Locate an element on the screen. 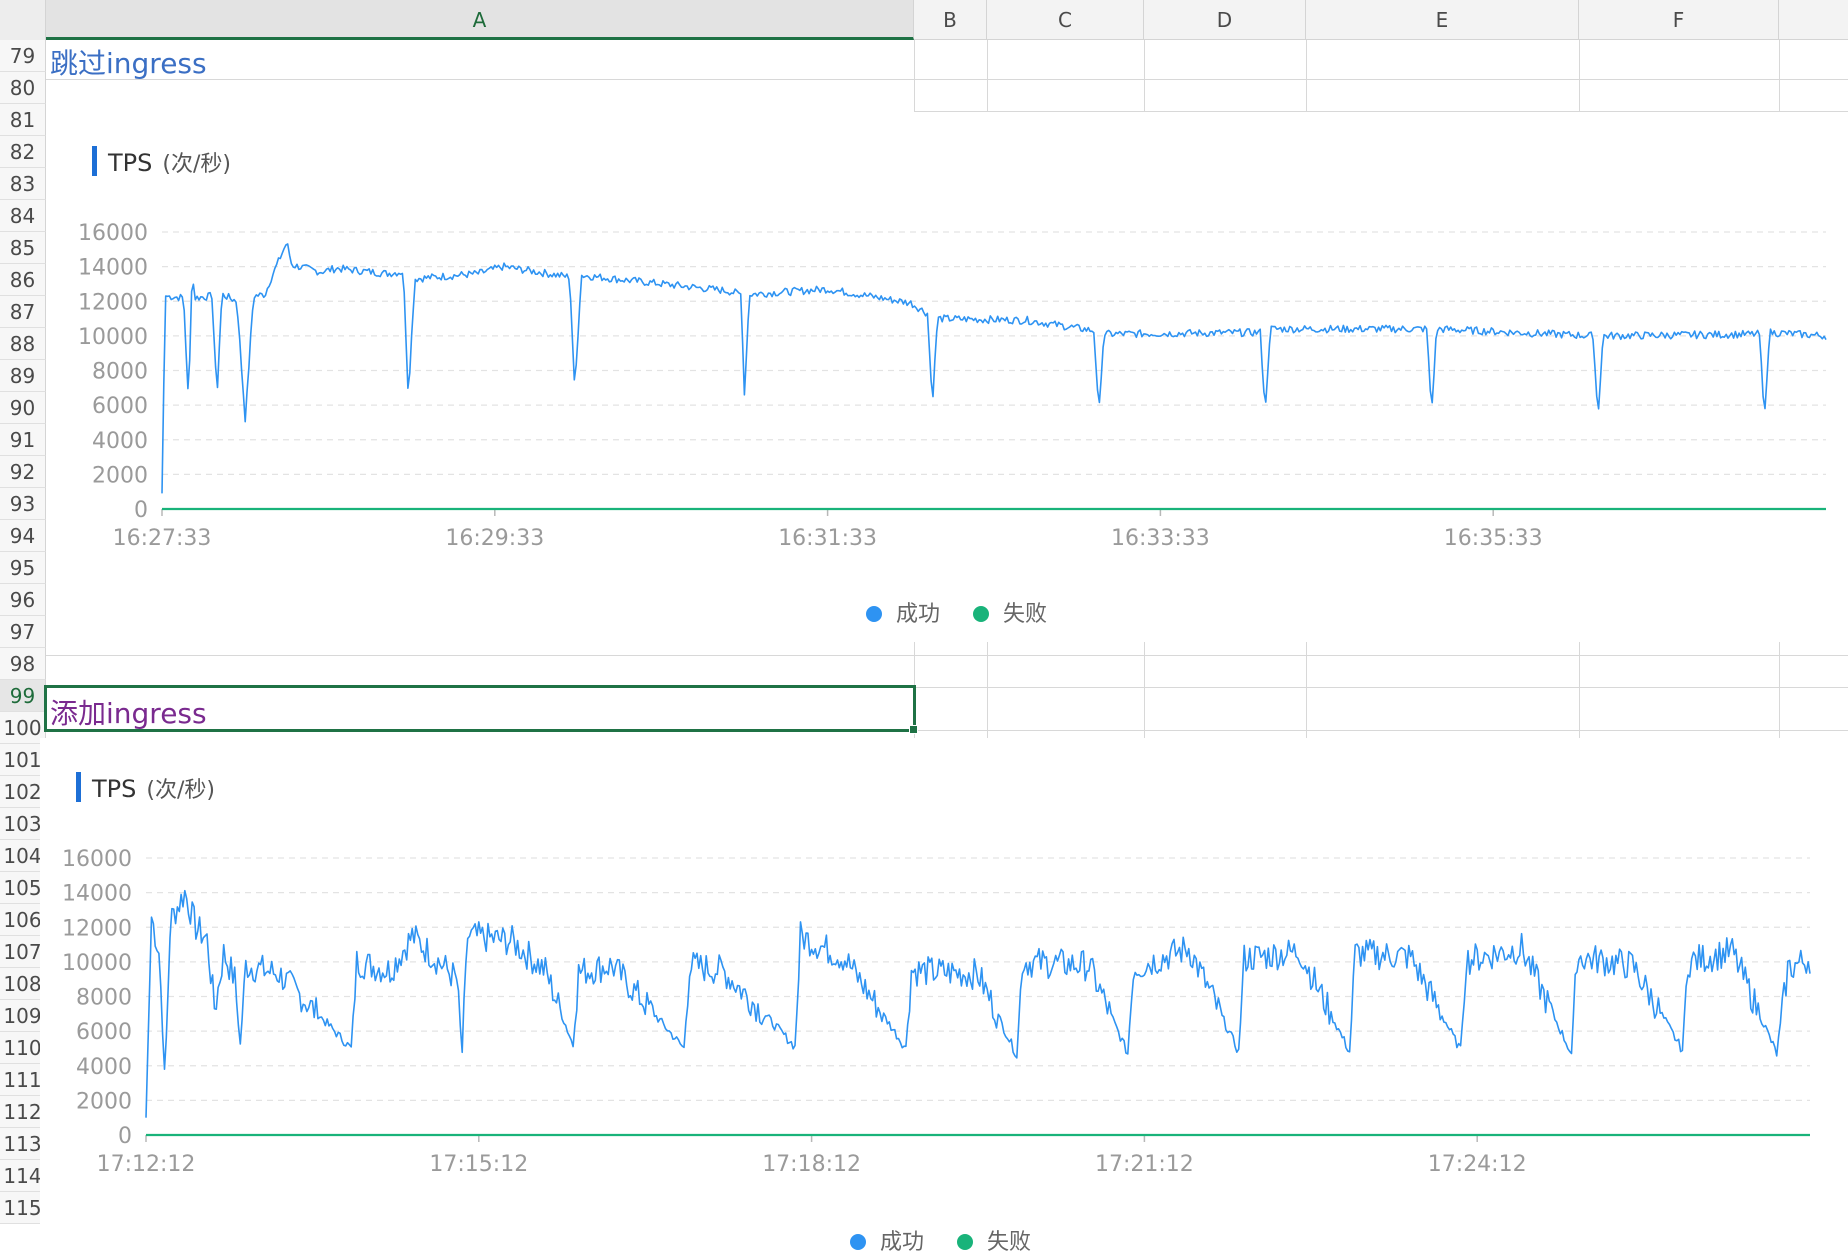  row-header-113: 113 is located at coordinates (23, 1144).